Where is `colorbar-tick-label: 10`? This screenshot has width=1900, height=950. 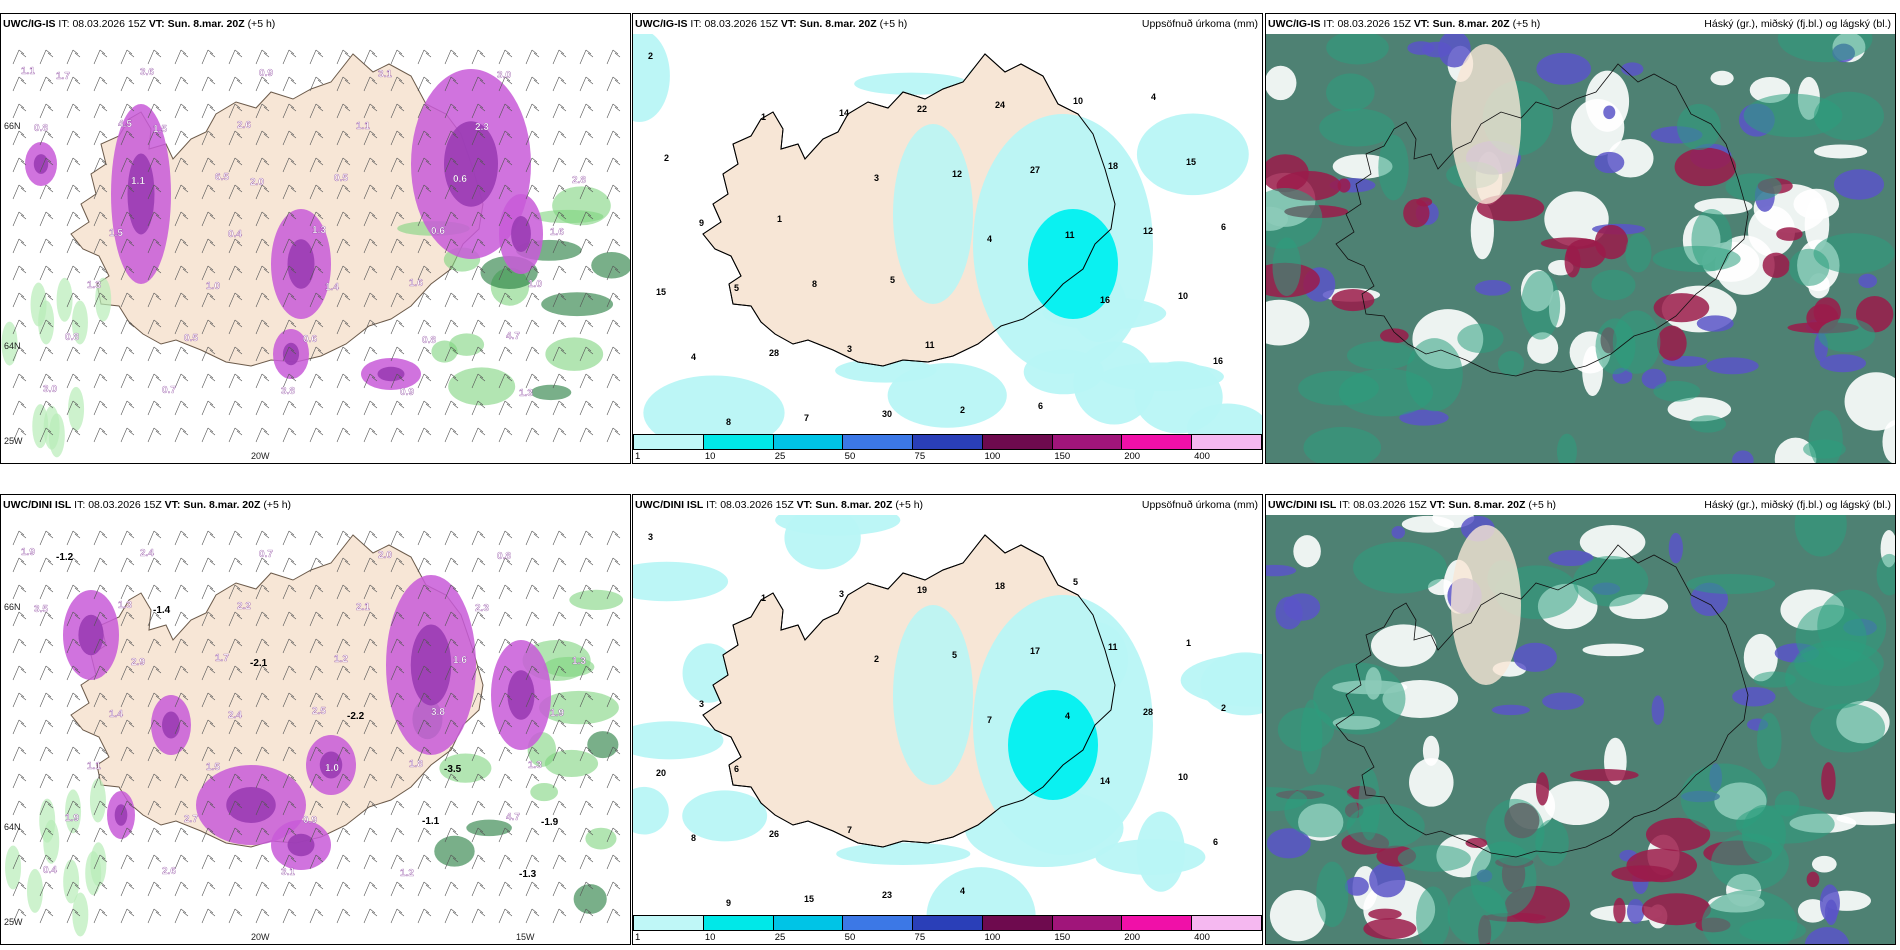
colorbar-tick-label: 10 is located at coordinates (710, 456).